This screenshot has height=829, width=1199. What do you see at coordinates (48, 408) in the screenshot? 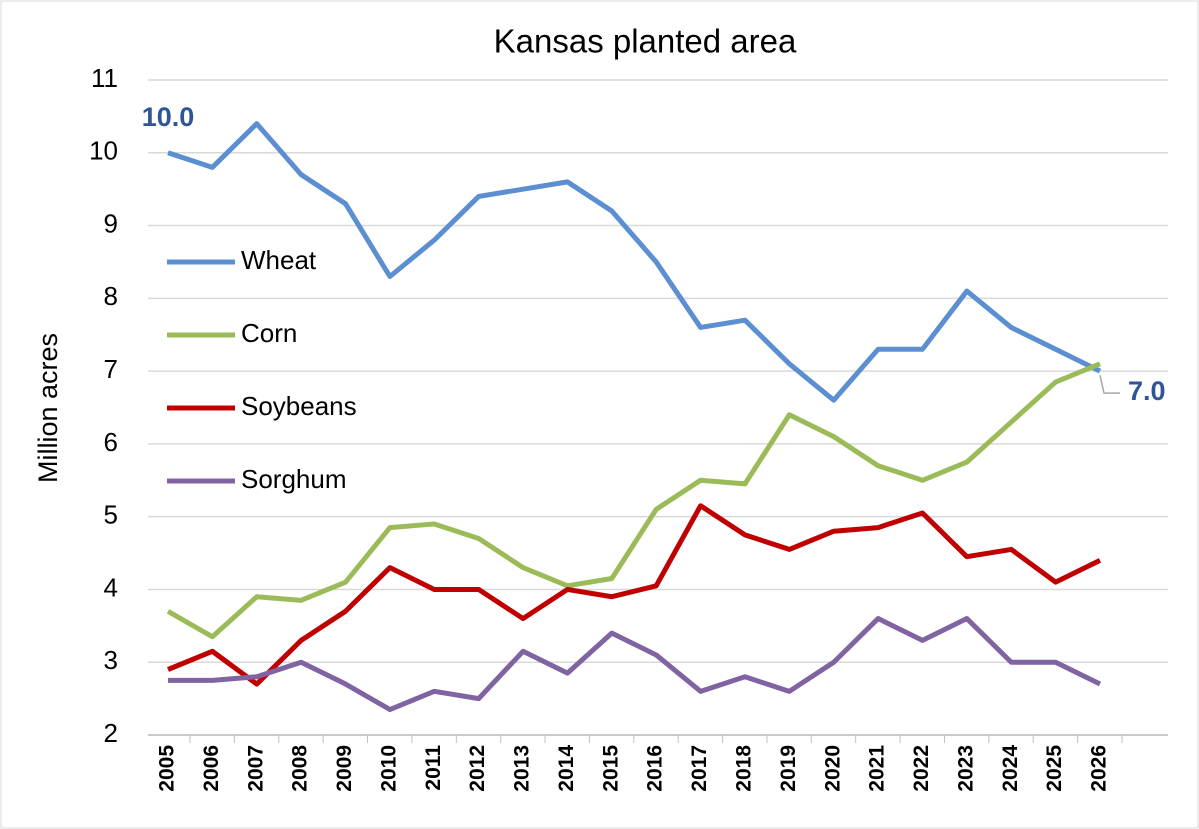
I see `y-axis-label: Million acres` at bounding box center [48, 408].